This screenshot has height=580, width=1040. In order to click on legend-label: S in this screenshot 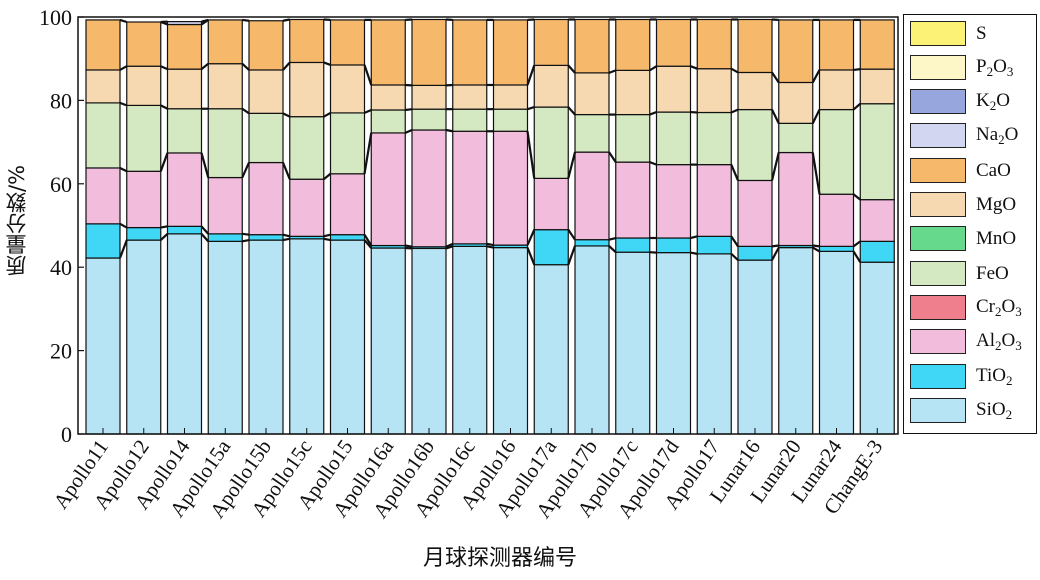, I will do `click(981, 33)`.